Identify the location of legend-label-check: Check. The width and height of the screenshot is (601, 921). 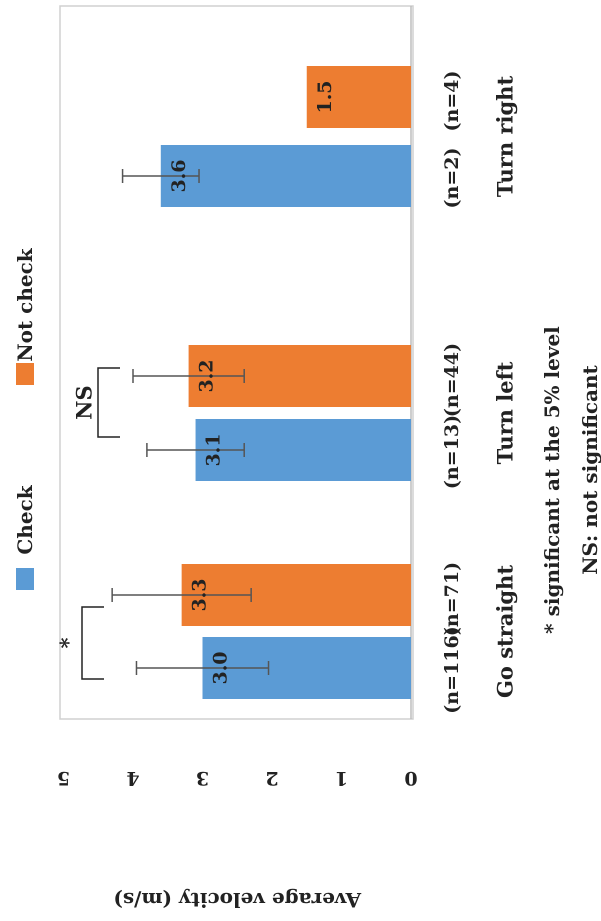
(25, 519).